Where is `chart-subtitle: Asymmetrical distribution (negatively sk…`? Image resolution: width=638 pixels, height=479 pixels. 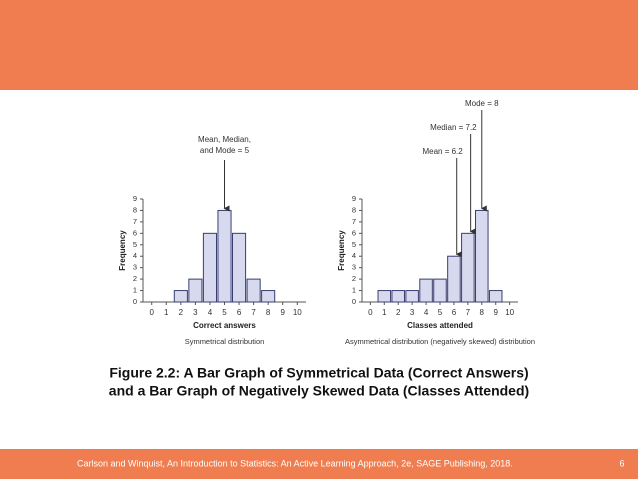
chart-subtitle: Asymmetrical distribution (negatively sk… is located at coordinates (440, 341).